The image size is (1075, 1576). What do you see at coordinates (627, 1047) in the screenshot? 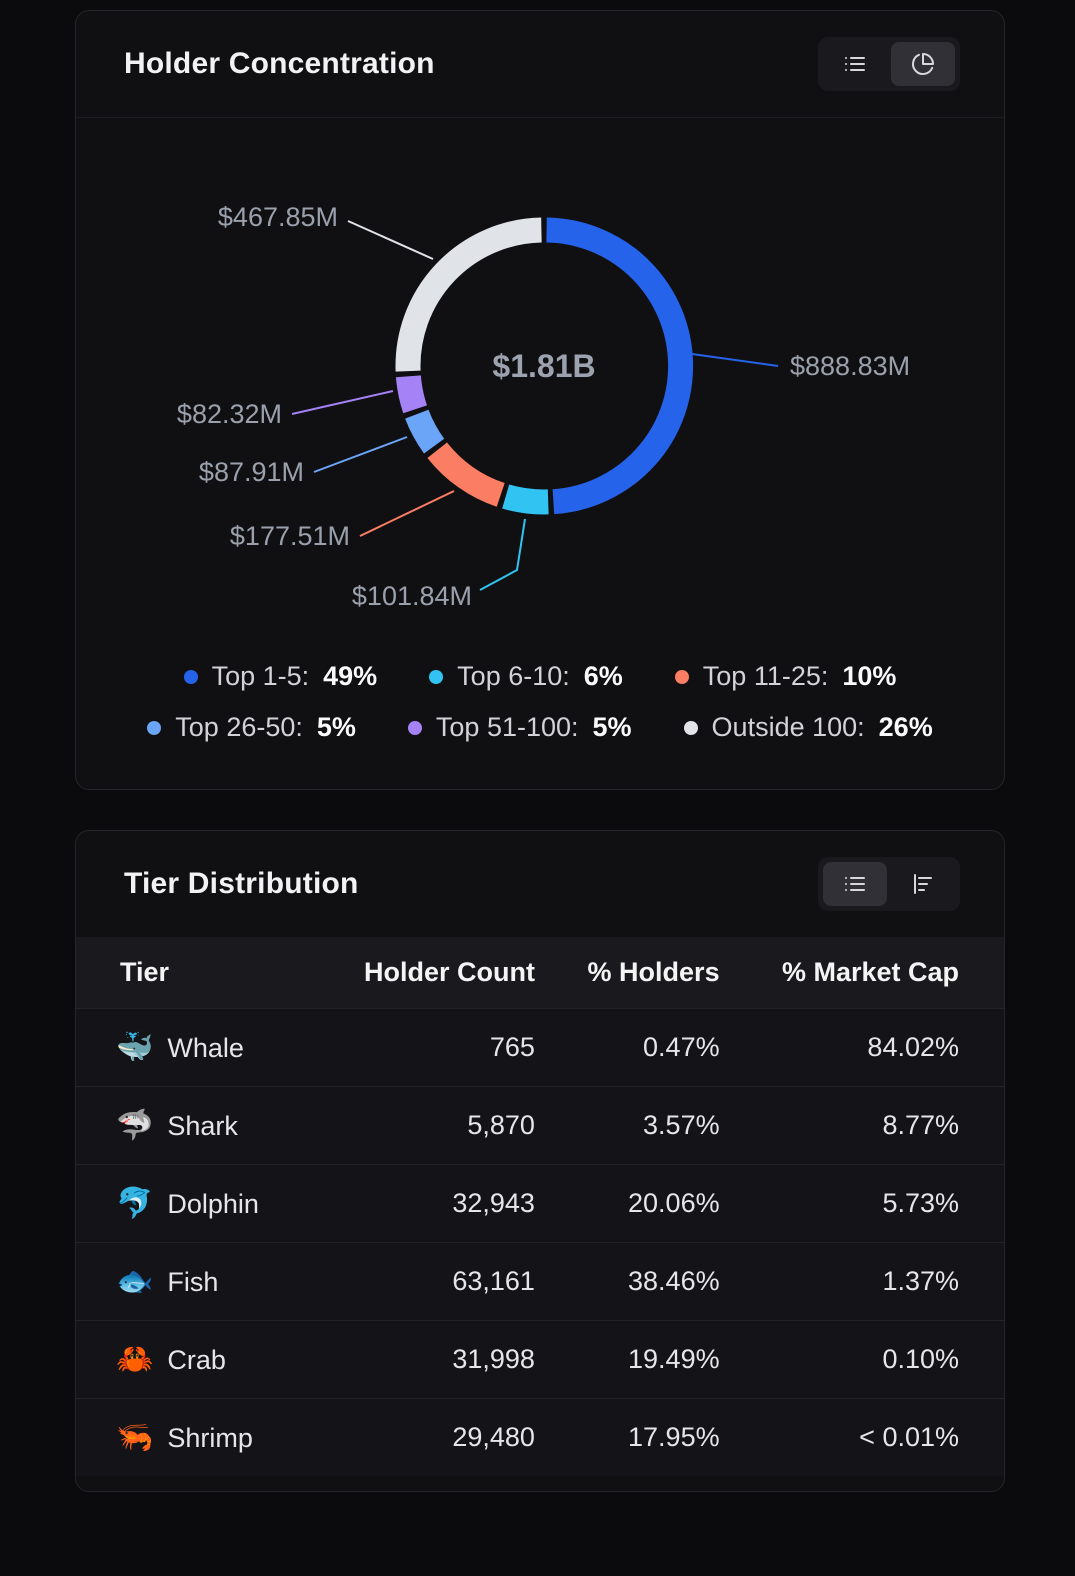
I see `pct-holders-cell: 0.47%` at bounding box center [627, 1047].